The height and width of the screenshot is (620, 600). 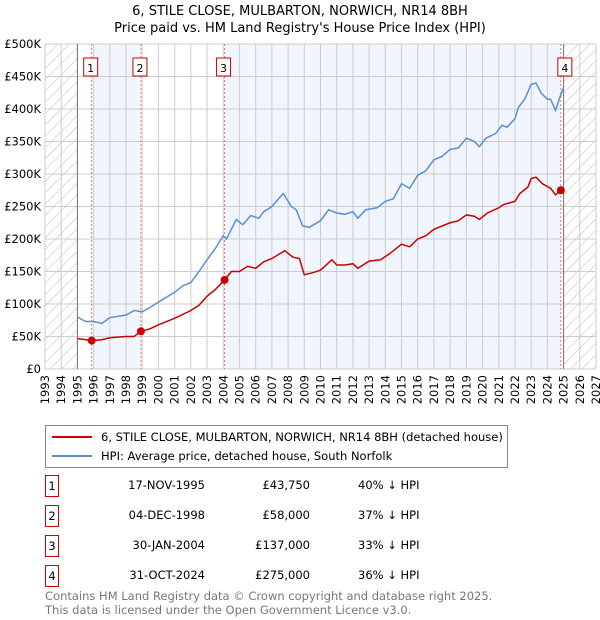 I want to click on sale-label: 1, so click(x=90, y=68).